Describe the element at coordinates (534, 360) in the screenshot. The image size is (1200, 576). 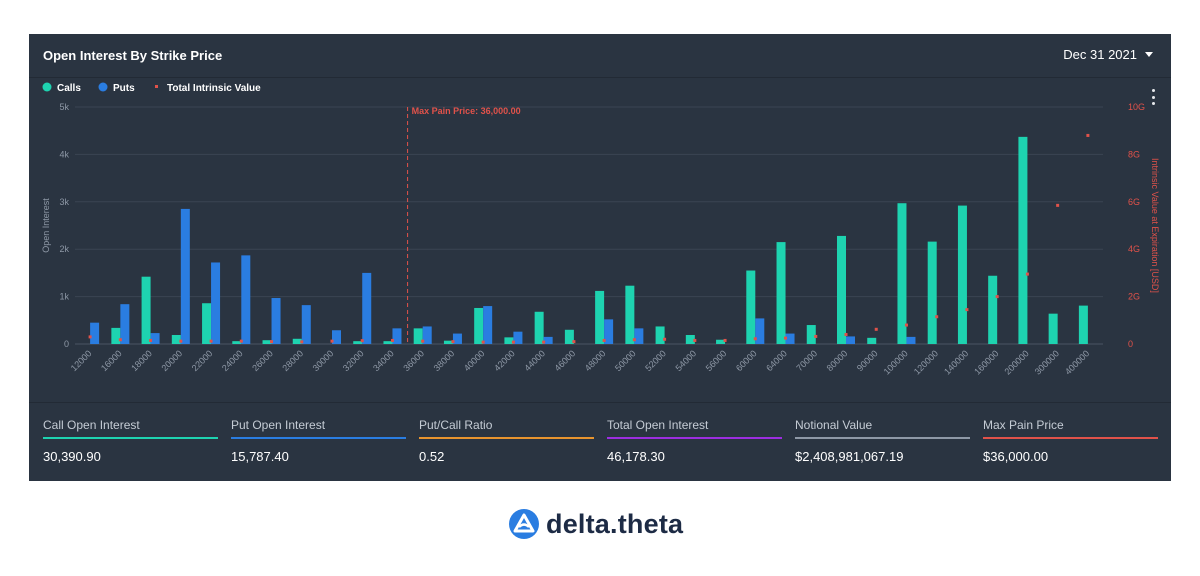
I see `x-tick-label: 44000` at that location.